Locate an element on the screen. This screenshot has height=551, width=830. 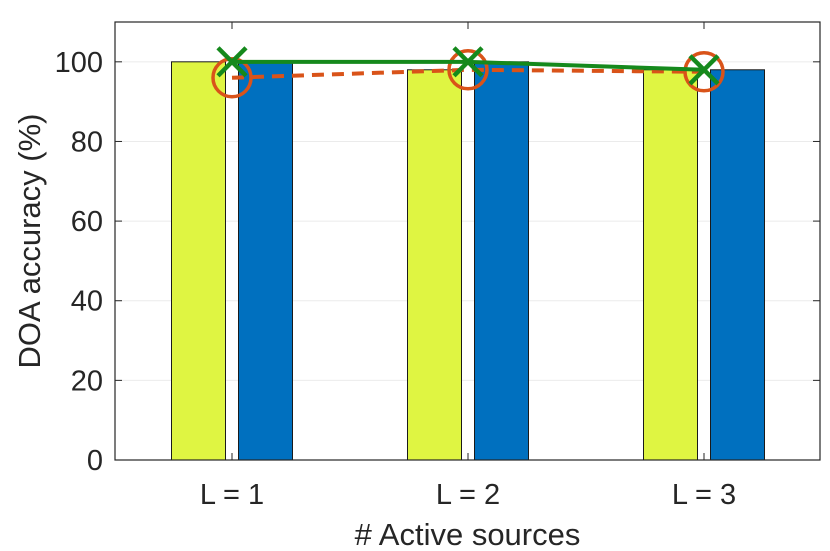
y-tick-label: 20 is located at coordinates (87, 381).